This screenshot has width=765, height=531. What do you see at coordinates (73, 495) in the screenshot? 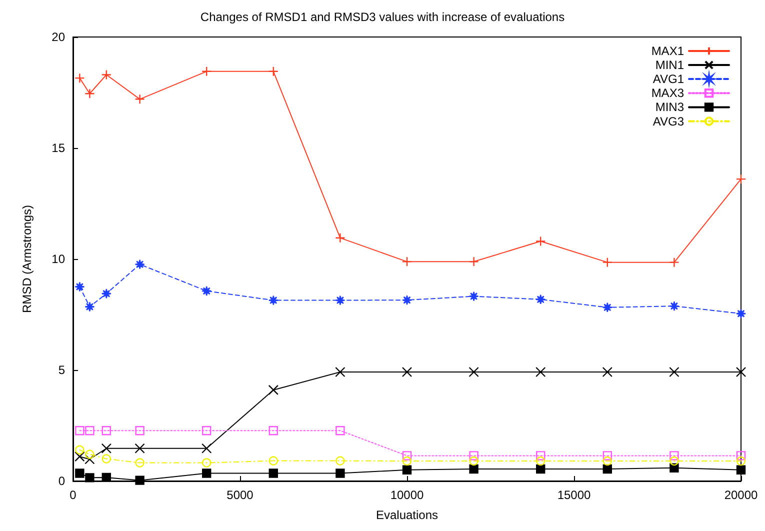
I see `x-tick-label: 0` at bounding box center [73, 495].